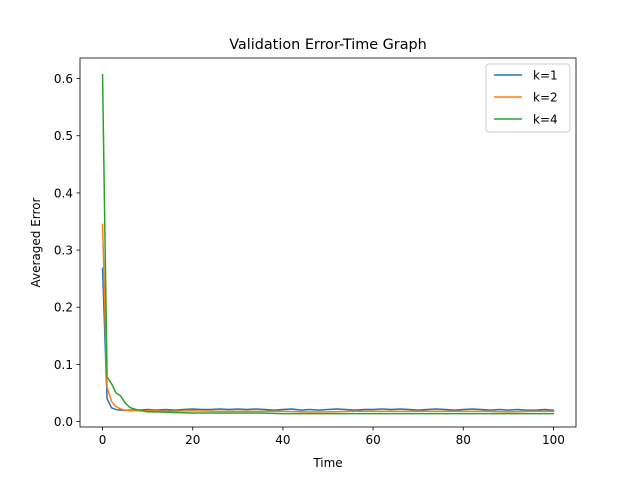  What do you see at coordinates (545, 120) in the screenshot?
I see `legend-label: k=4` at bounding box center [545, 120].